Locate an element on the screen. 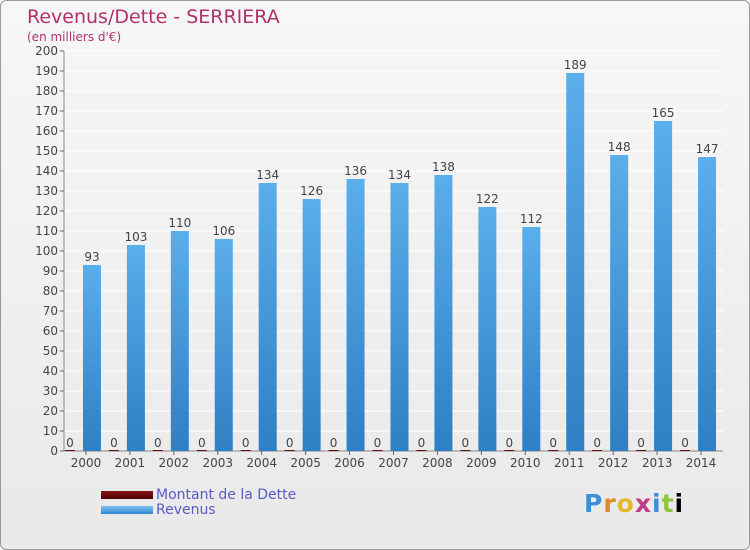  y-tick-label: 150 is located at coordinates (46, 151).